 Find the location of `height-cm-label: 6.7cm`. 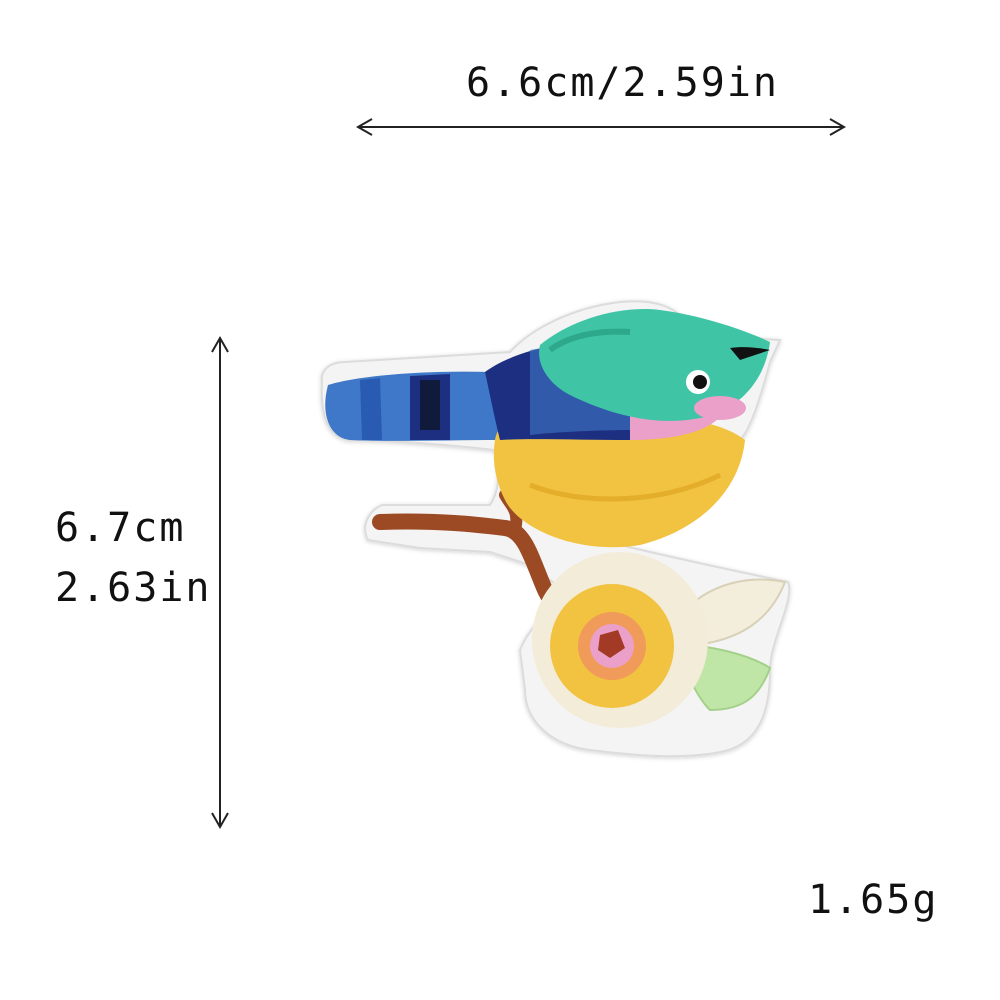

height-cm-label: 6.7cm is located at coordinates (120, 528).